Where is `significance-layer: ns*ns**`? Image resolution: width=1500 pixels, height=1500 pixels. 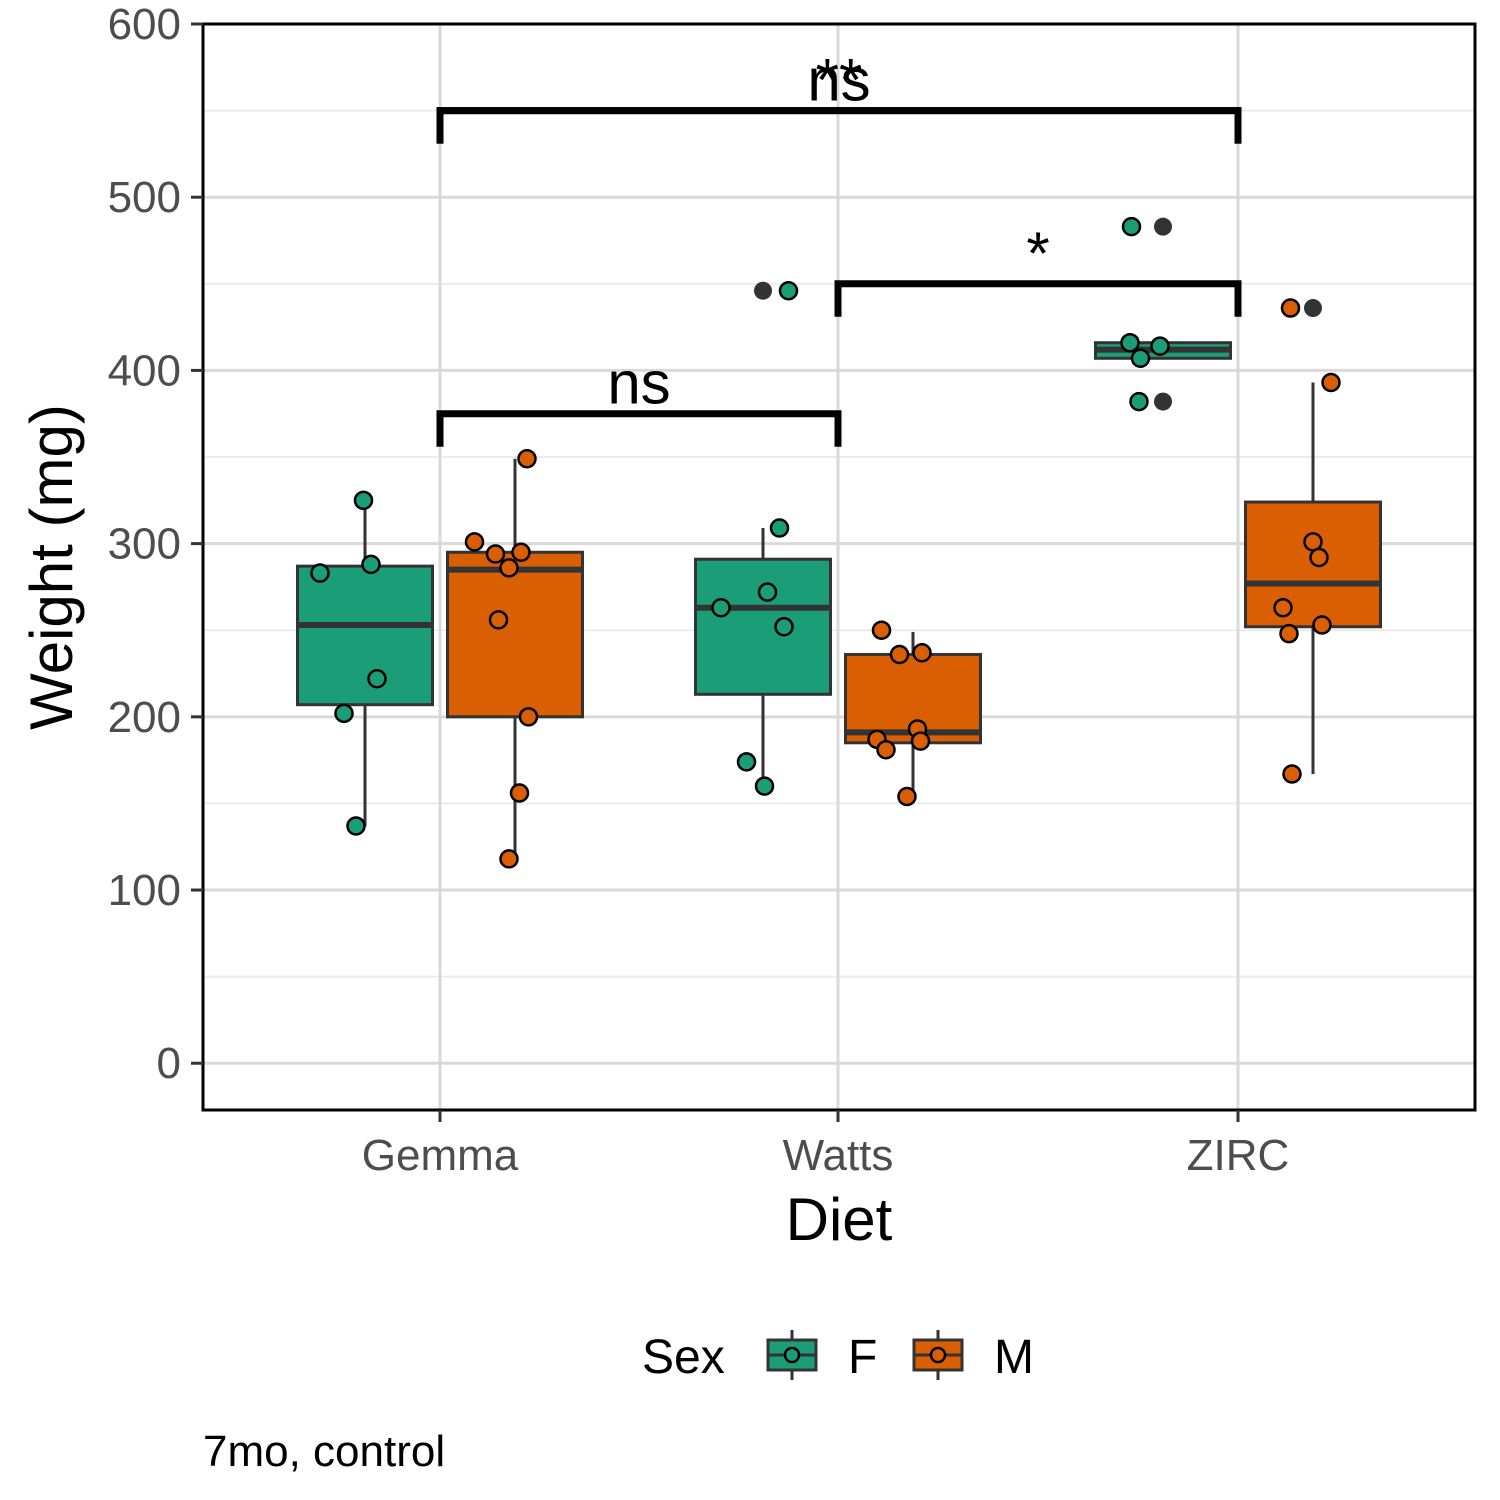
significance-layer: ns*ns** is located at coordinates (839, 247).